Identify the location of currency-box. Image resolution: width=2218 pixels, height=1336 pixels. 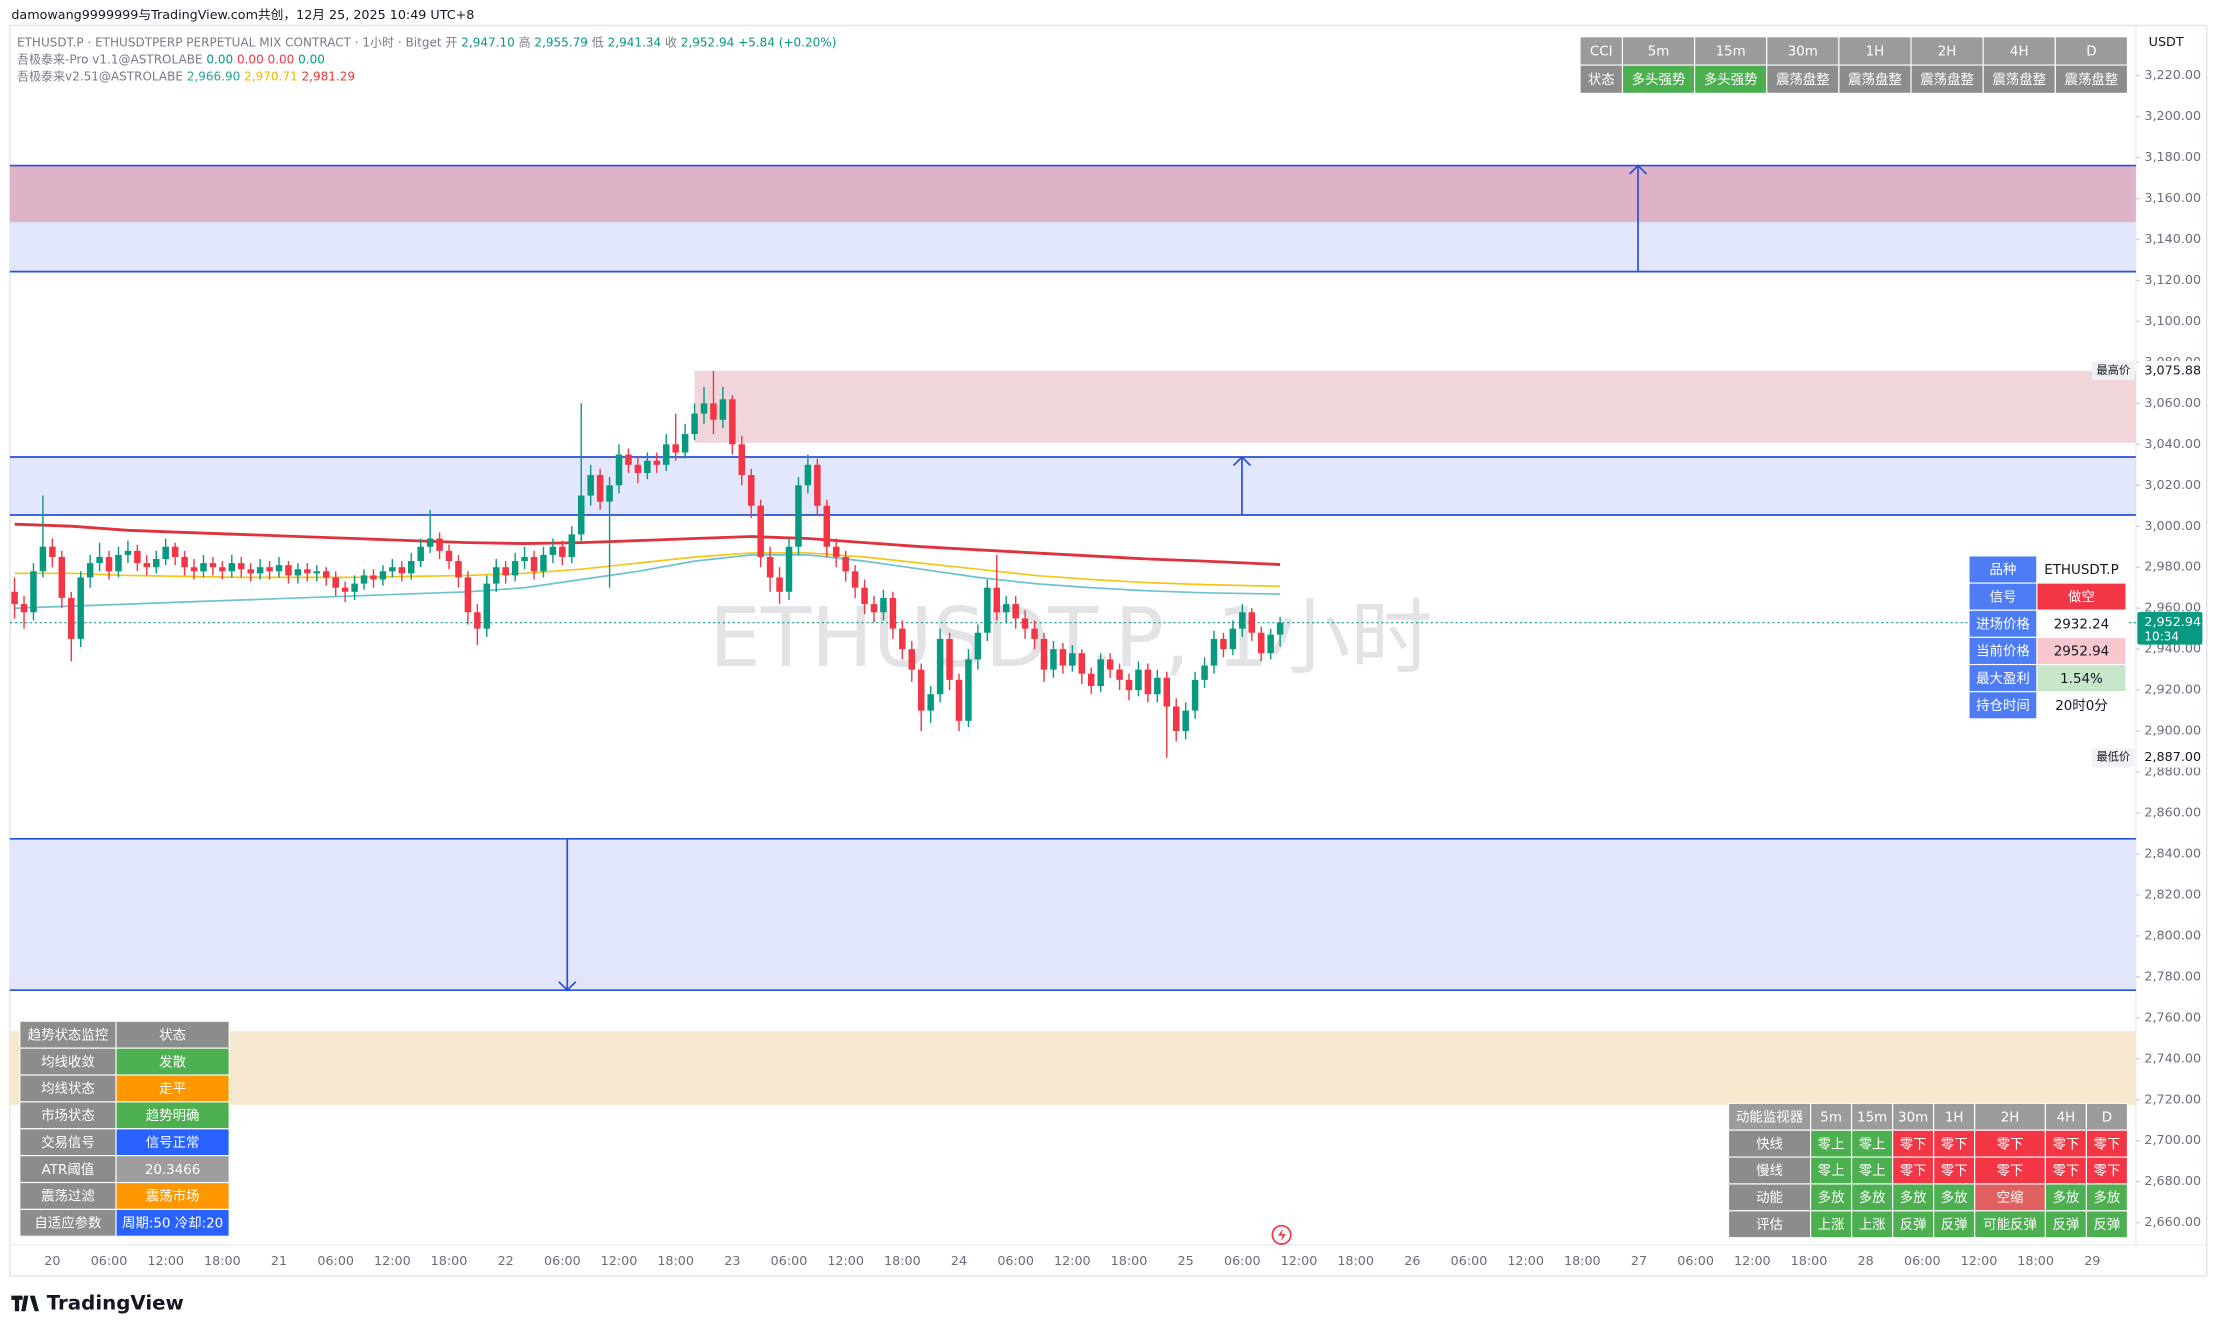
(2169, 42).